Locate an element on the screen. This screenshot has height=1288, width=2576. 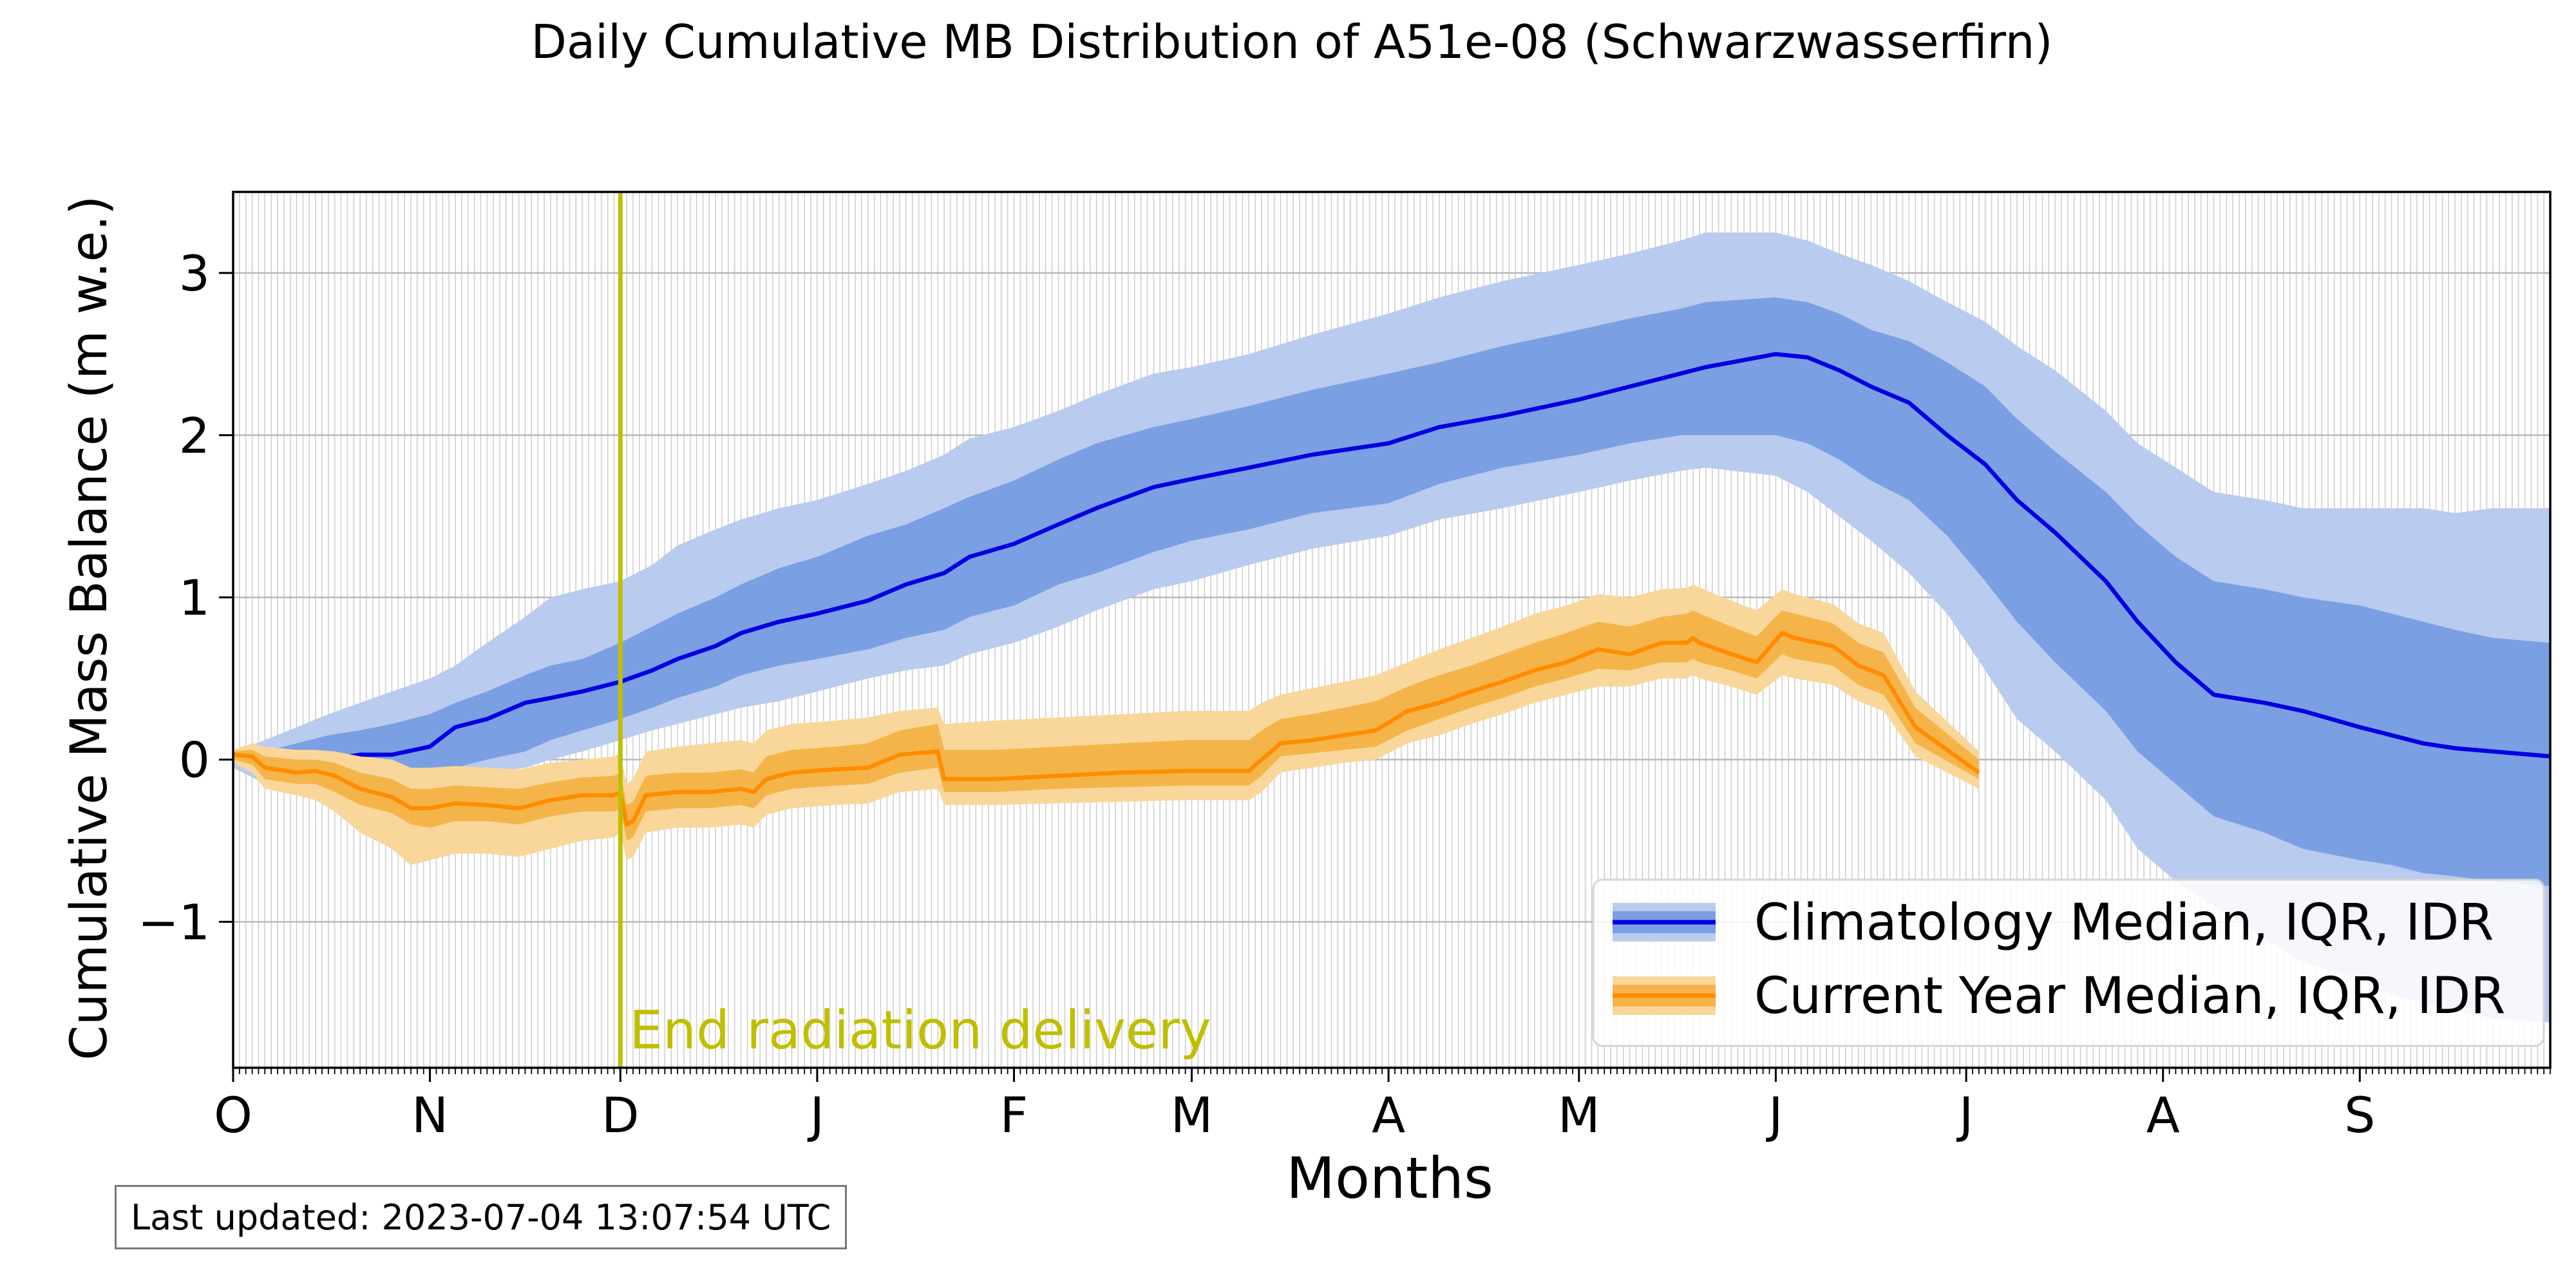
y-tick-label: 3 is located at coordinates (194, 273).